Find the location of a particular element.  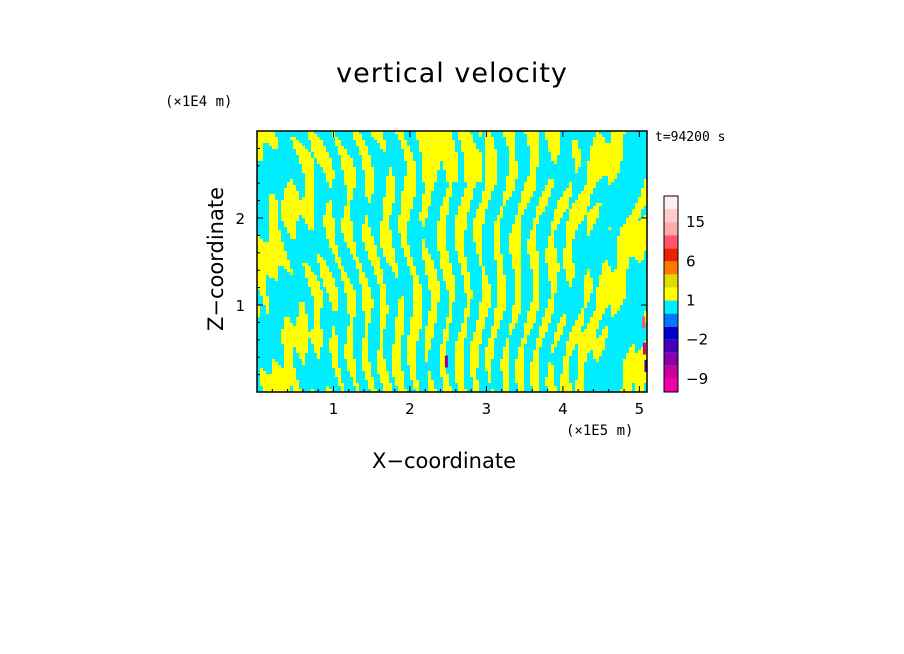

x-axis-unit: (×1E5 m) is located at coordinates (600, 431).